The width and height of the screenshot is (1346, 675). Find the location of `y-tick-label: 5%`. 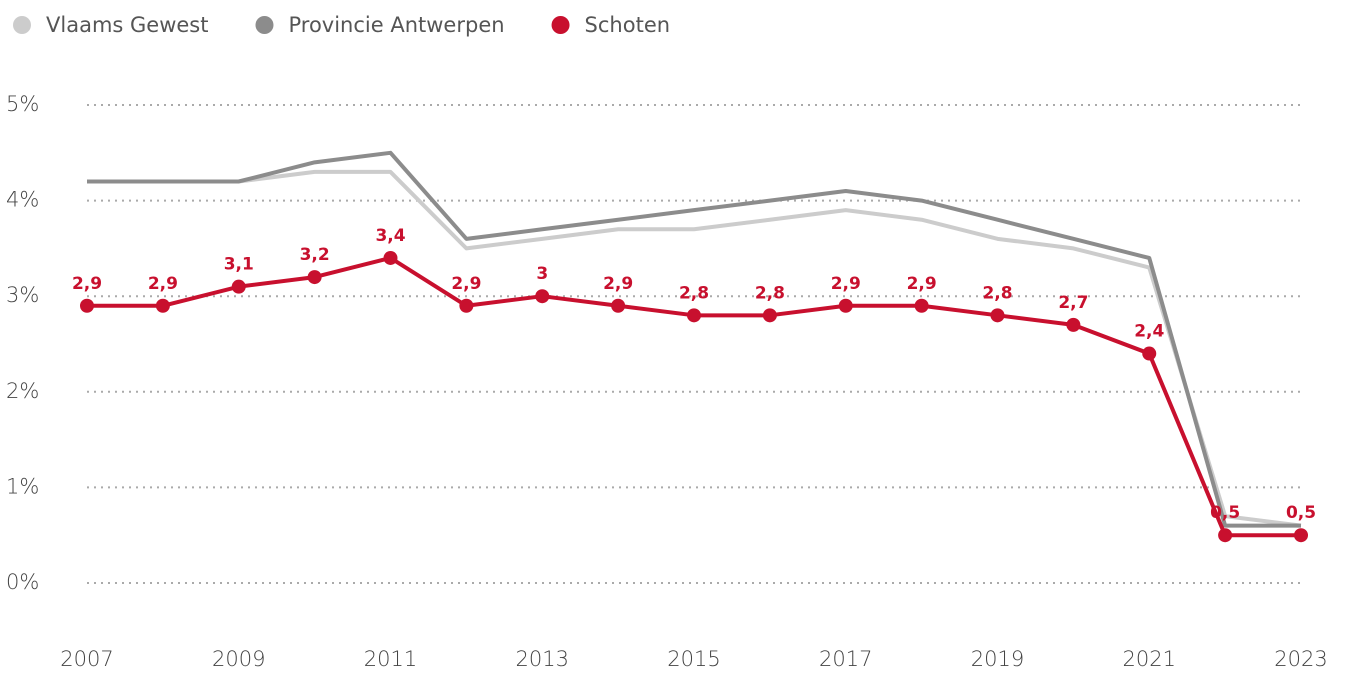

y-tick-label: 5% is located at coordinates (22, 104).